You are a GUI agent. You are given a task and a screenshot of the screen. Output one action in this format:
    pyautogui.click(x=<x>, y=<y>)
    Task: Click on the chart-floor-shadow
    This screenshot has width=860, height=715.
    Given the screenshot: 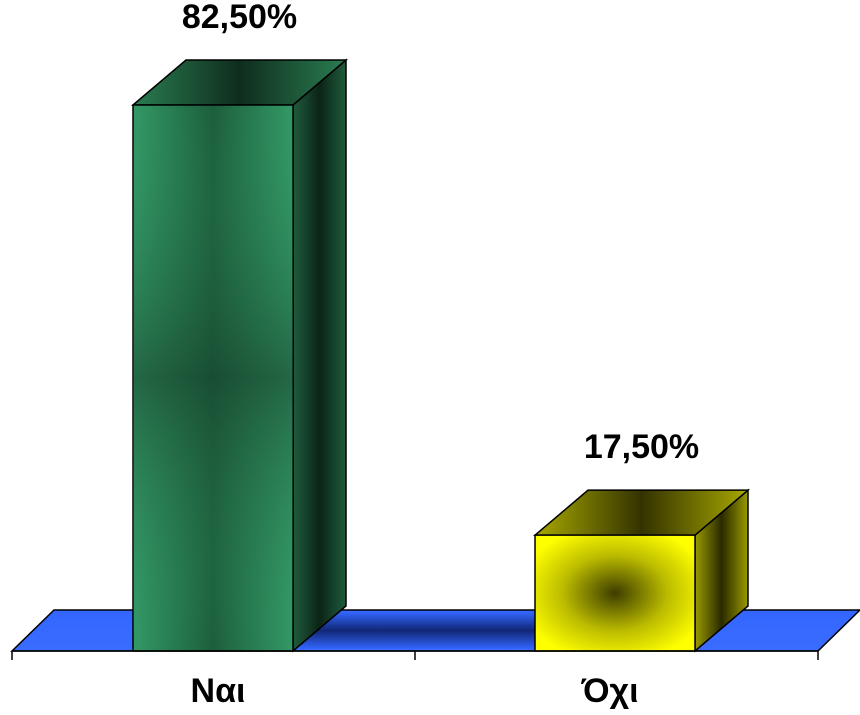 What is the action you would take?
    pyautogui.click(x=422, y=630)
    